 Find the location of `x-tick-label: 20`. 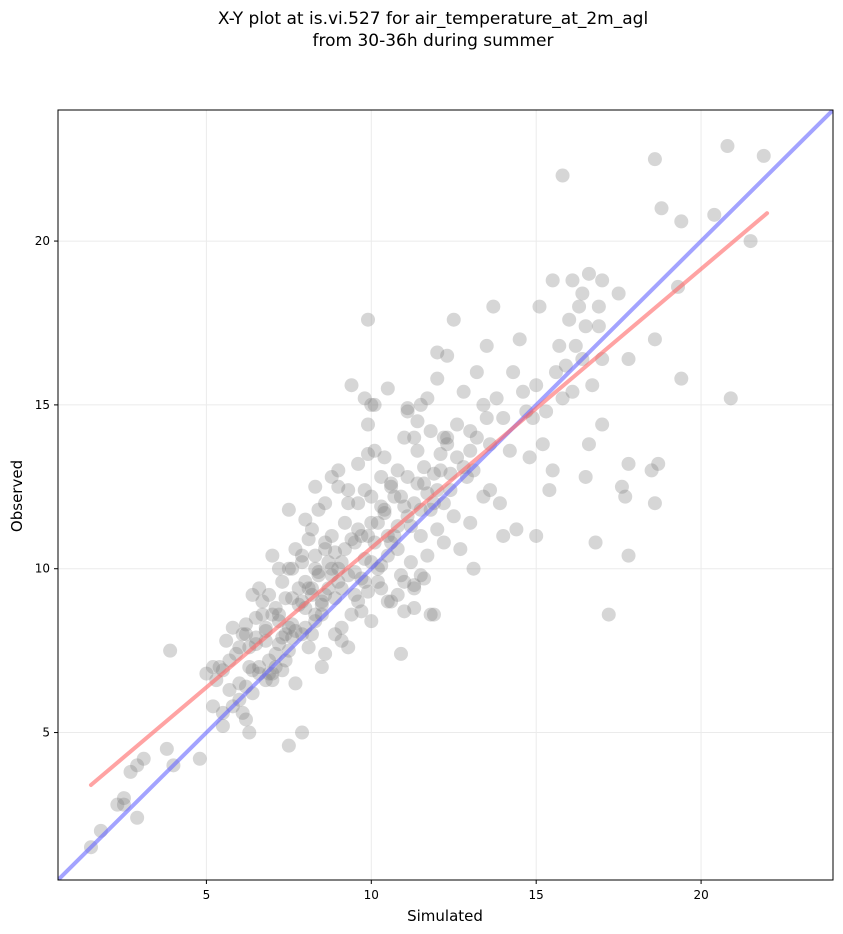

x-tick-label: 20 is located at coordinates (700, 895).